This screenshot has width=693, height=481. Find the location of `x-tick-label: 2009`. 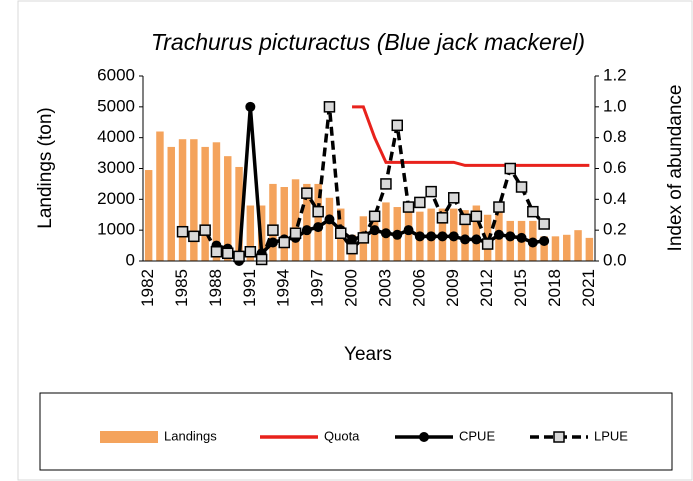

x-tick-label: 2009 is located at coordinates (452, 288).